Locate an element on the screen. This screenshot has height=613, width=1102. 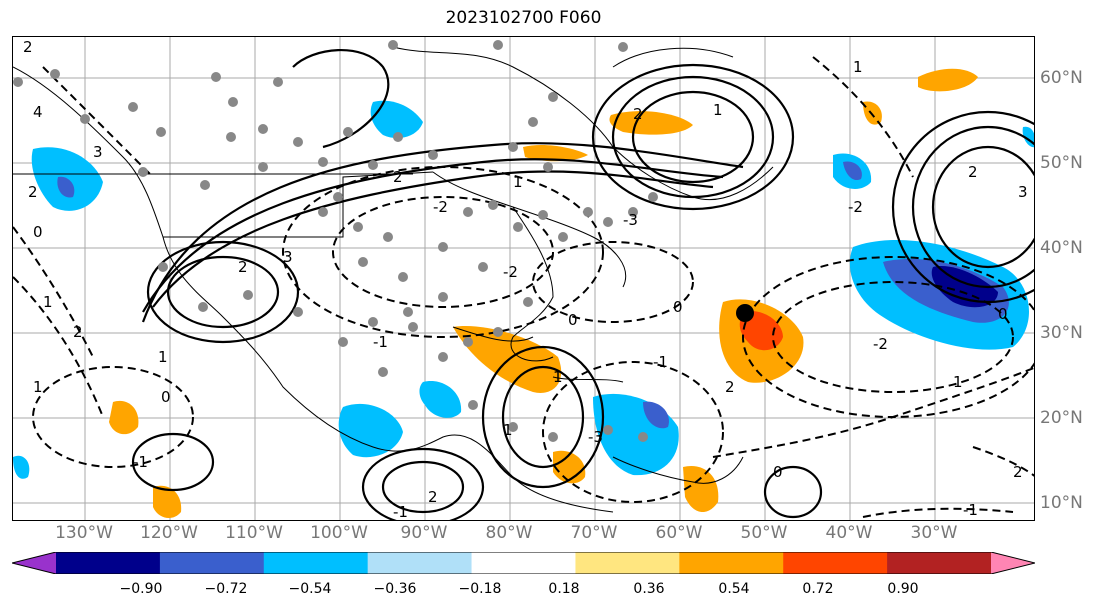
lat-label: 20°N is located at coordinates (1061, 418).